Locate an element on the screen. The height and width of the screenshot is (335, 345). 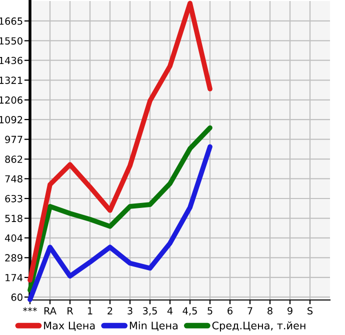
x-tick-label: 3,5 is located at coordinates (150, 311).